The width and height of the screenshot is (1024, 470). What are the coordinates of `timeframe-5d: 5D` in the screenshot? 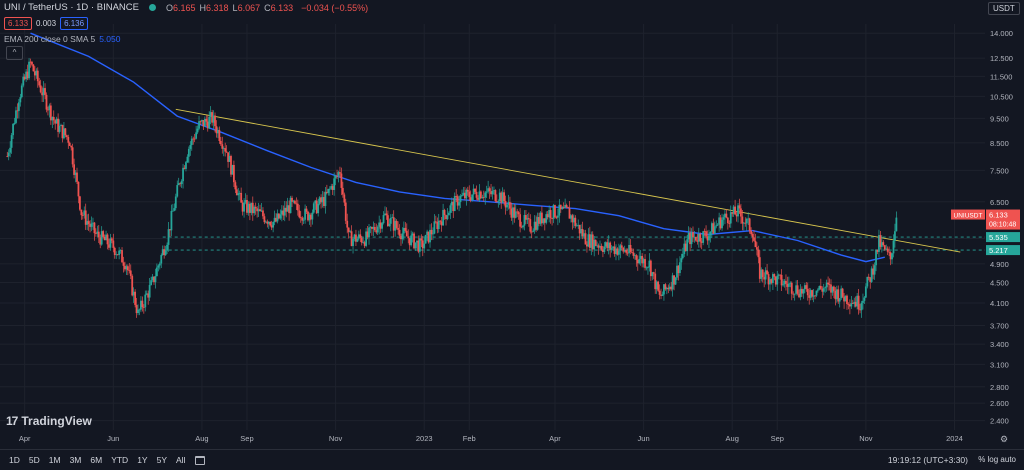 It's located at (34, 460).